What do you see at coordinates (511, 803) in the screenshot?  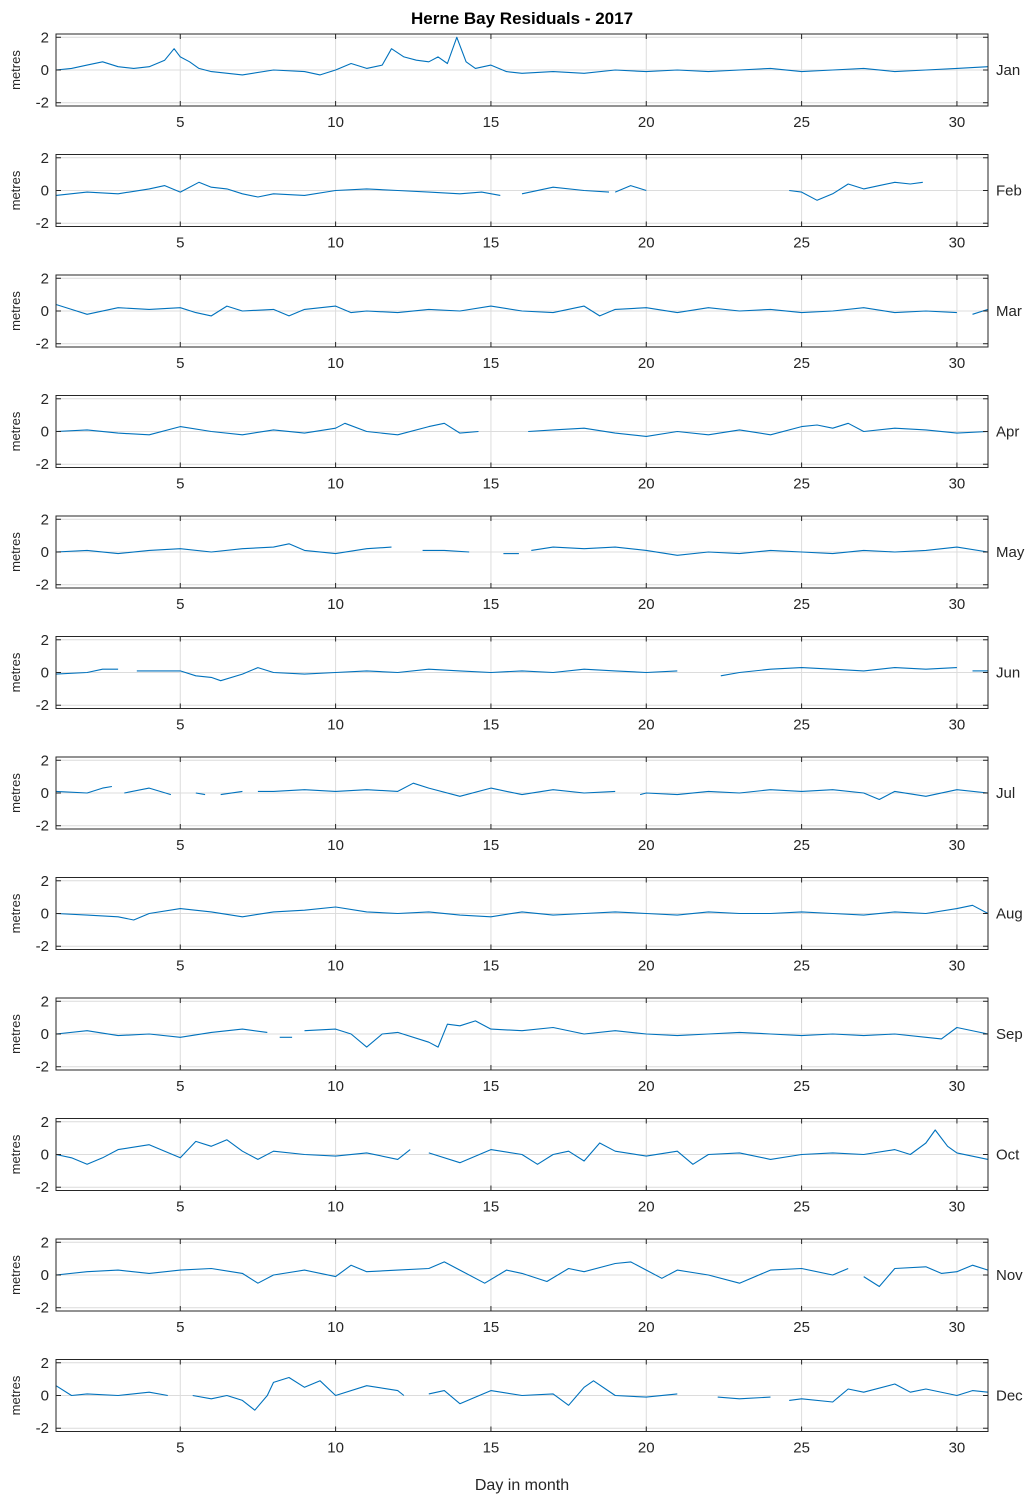 I see `panel-jul: 5 10 15 20 25 30 -2 0 2 metres Jul` at bounding box center [511, 803].